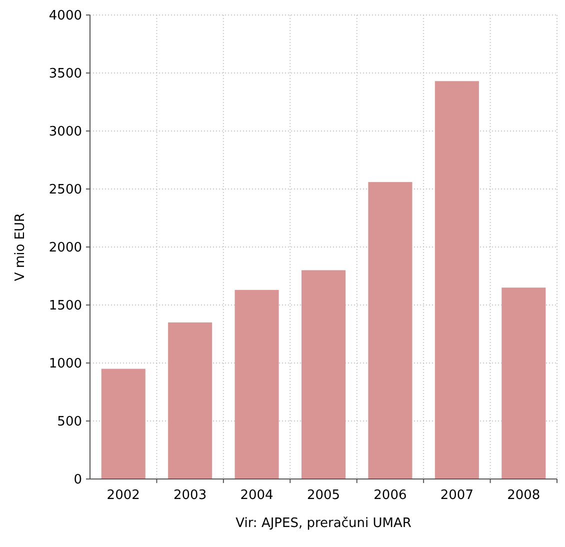 The width and height of the screenshot is (565, 547). I want to click on y-tick-label: 1500, so click(65, 306).